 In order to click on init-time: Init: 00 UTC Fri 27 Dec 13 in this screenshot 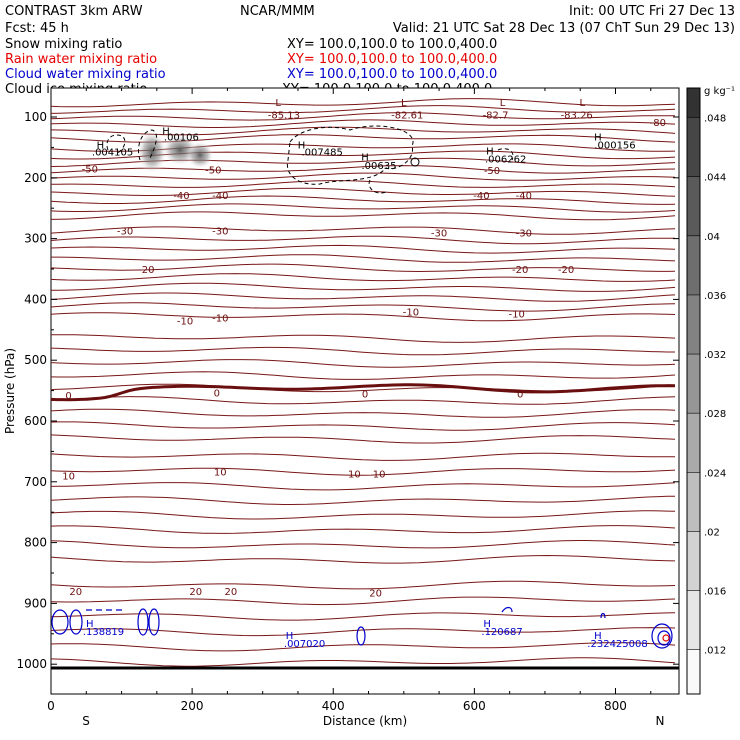, I will do `click(652, 11)`.